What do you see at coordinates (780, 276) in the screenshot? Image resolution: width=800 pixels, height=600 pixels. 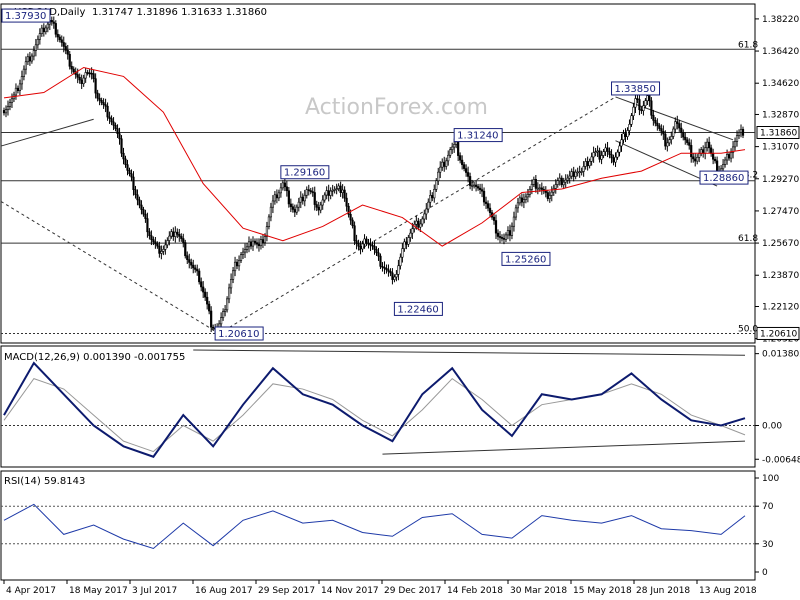 I see `y-tick-label: 1.23870` at bounding box center [780, 276].